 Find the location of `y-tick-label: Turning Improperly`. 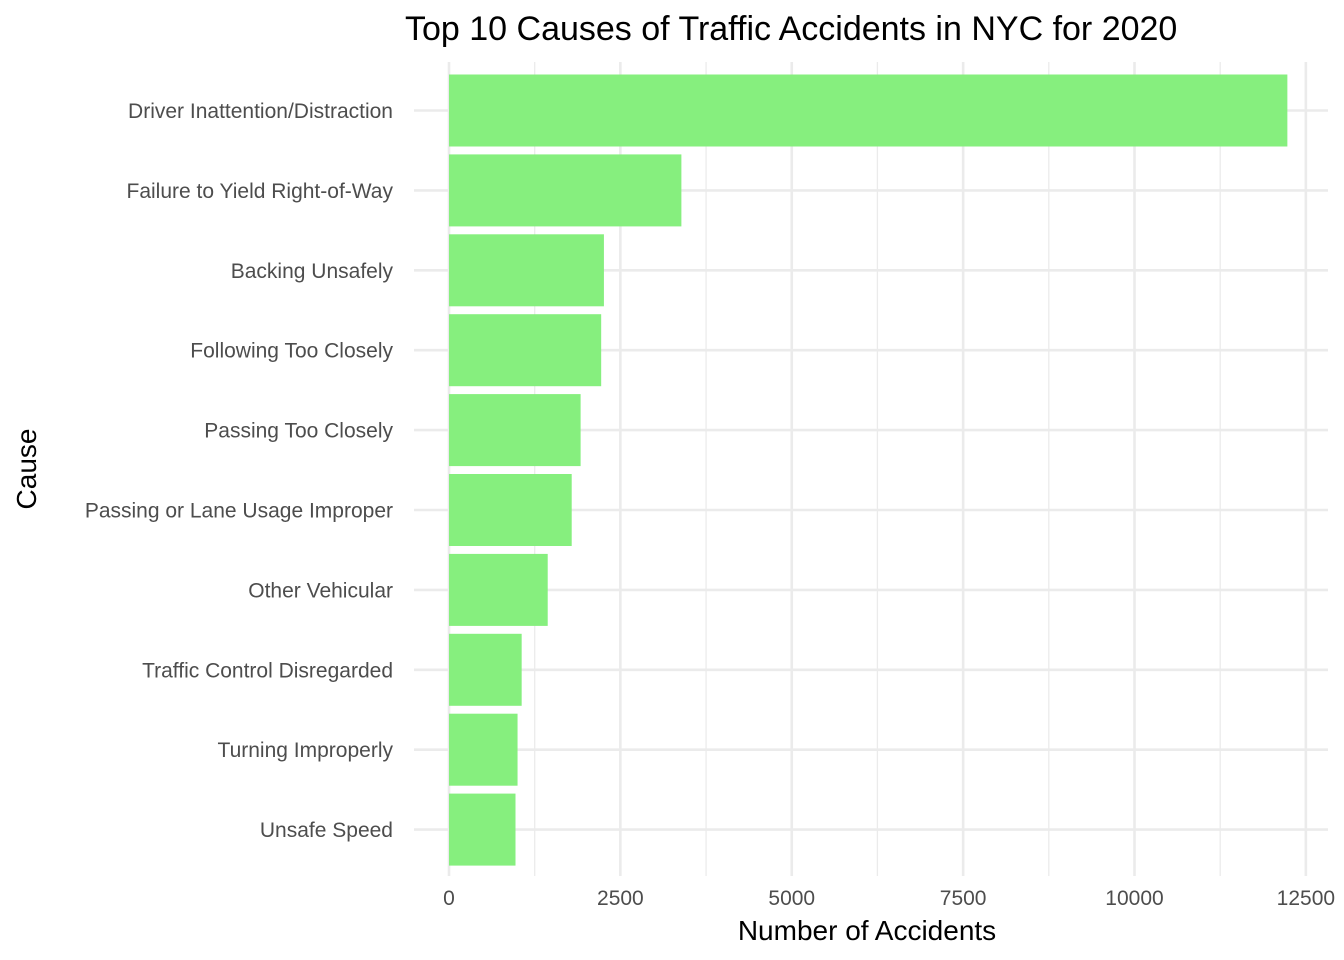

y-tick-label: Turning Improperly is located at coordinates (306, 750).